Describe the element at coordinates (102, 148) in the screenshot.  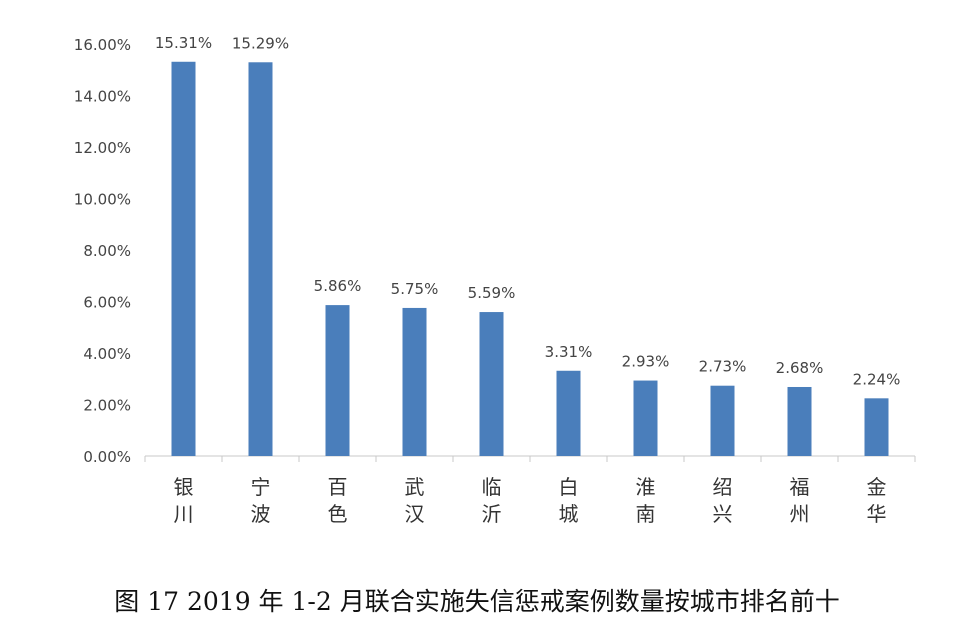
I see `y-tick-label: 12.00%` at that location.